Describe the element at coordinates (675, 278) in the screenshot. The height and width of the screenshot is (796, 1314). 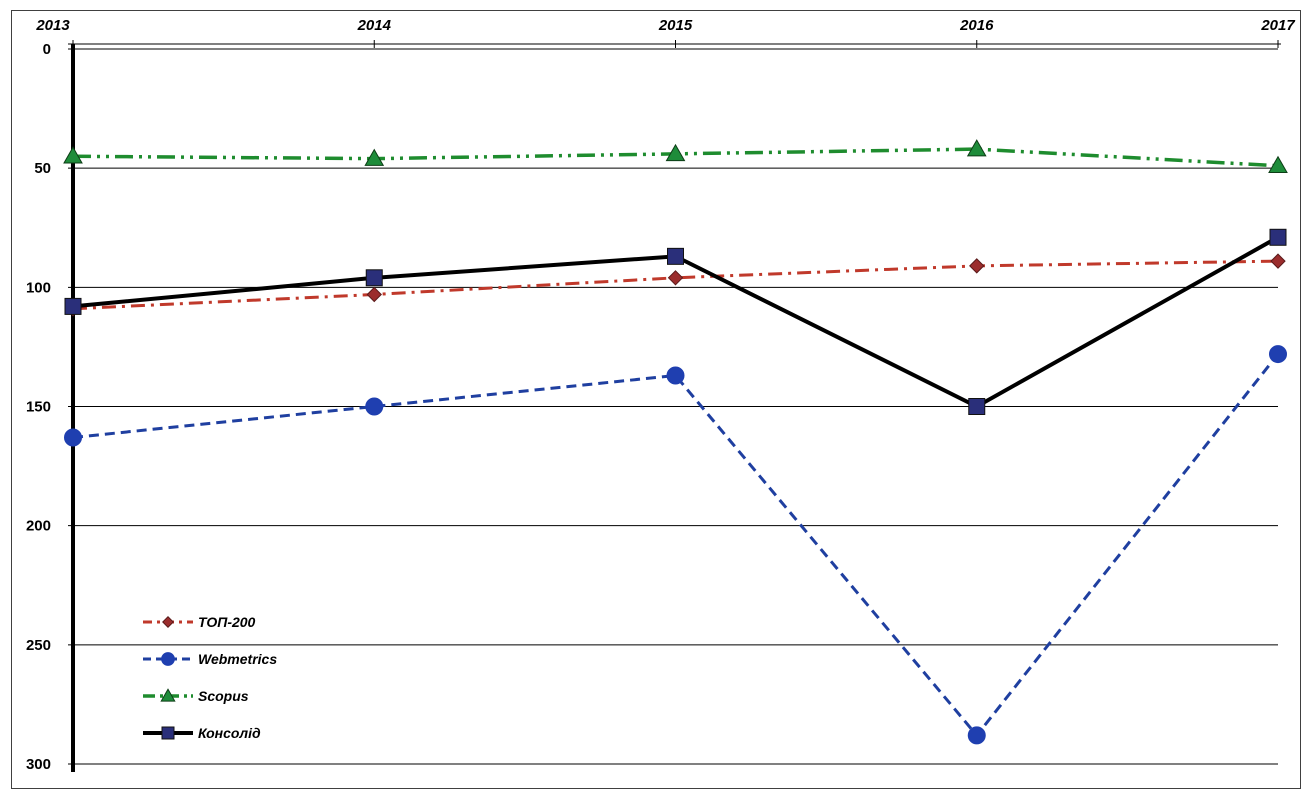
I see `data-point-топ-200-2015` at that location.